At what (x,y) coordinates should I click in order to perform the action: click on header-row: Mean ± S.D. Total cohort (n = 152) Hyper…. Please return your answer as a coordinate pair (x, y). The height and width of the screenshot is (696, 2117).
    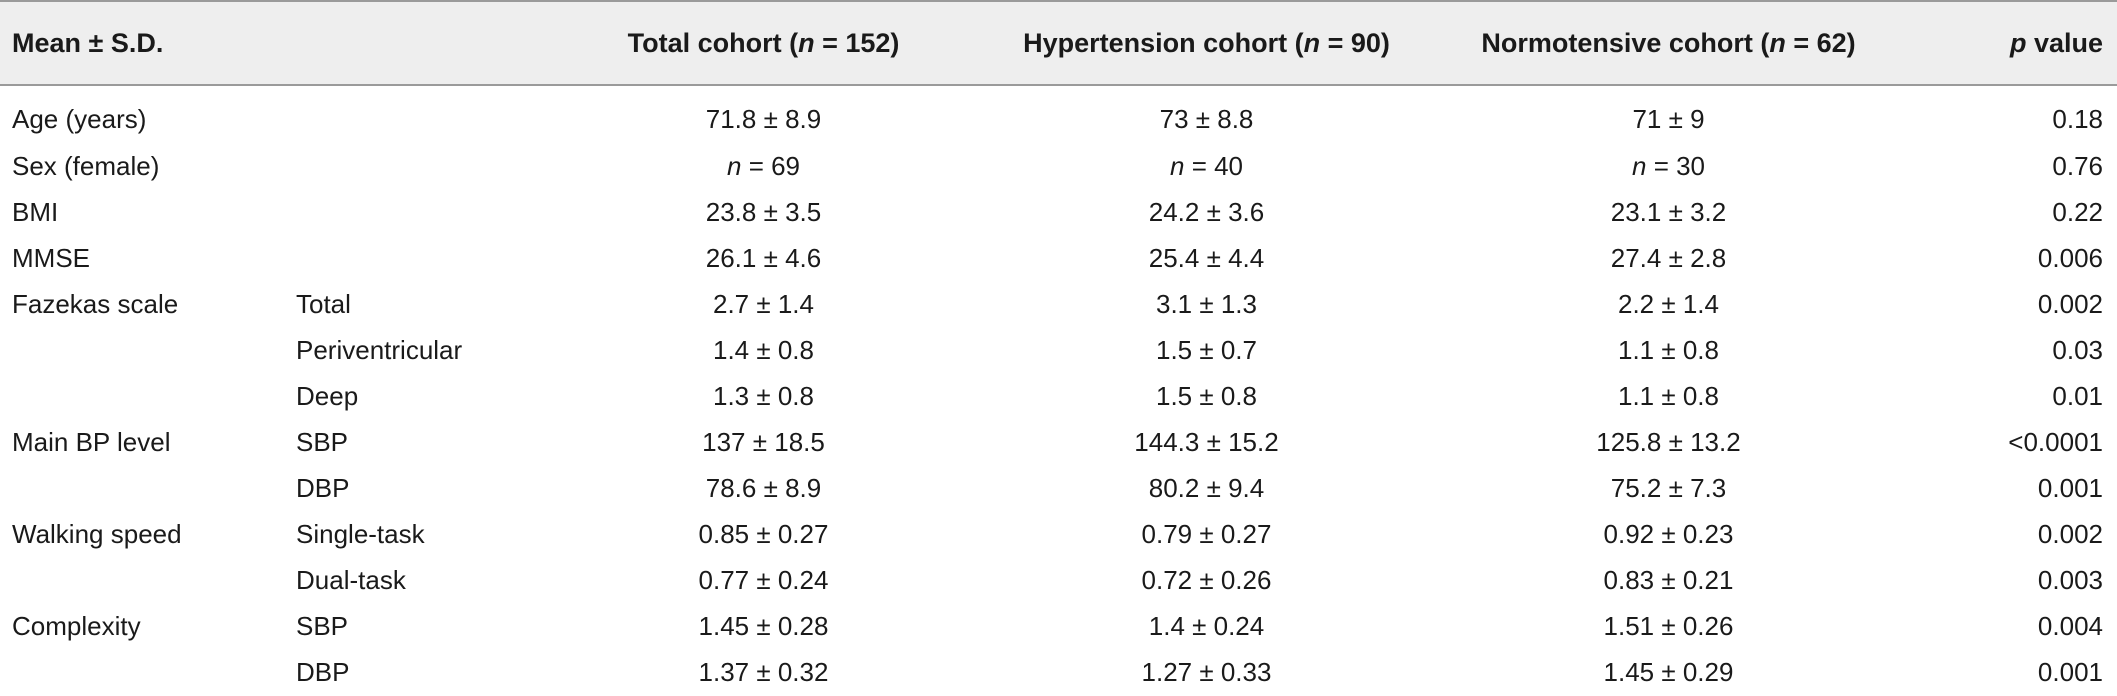
    Looking at the image, I should click on (1058, 43).